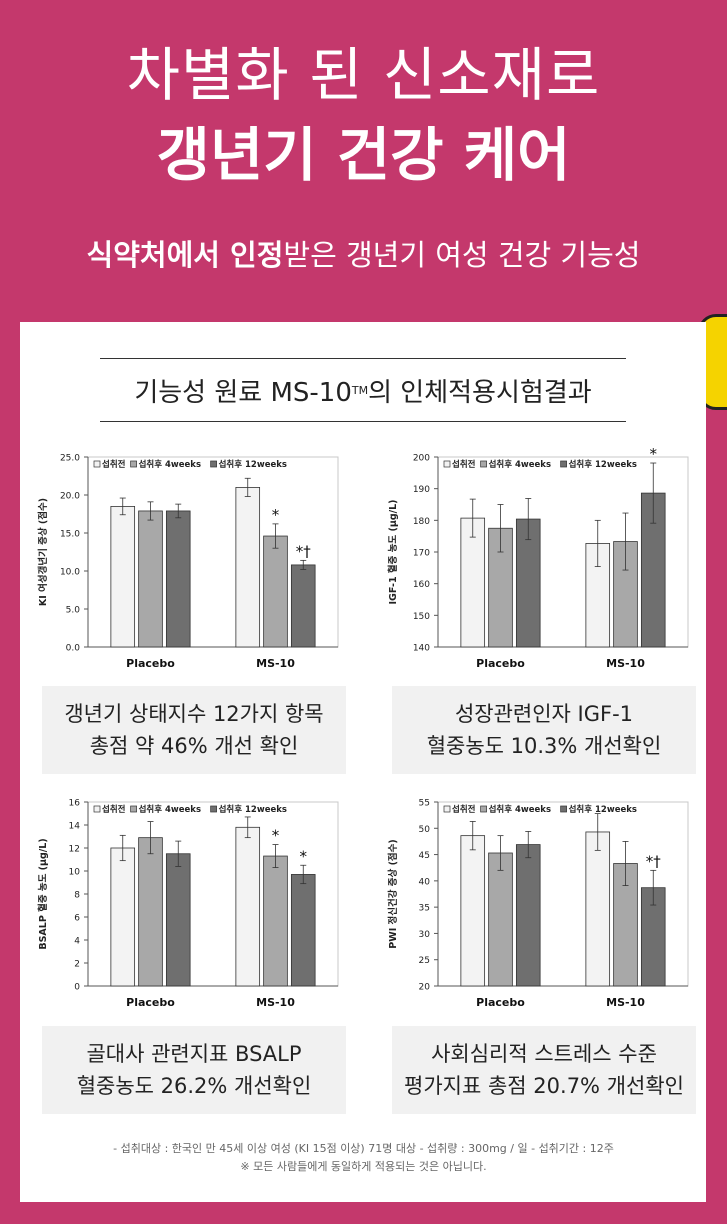 Image resolution: width=727 pixels, height=1224 pixels. I want to click on subheadline: 식약처에서 인정받은 갱년기 여성 건강 기능성, so click(363, 253).